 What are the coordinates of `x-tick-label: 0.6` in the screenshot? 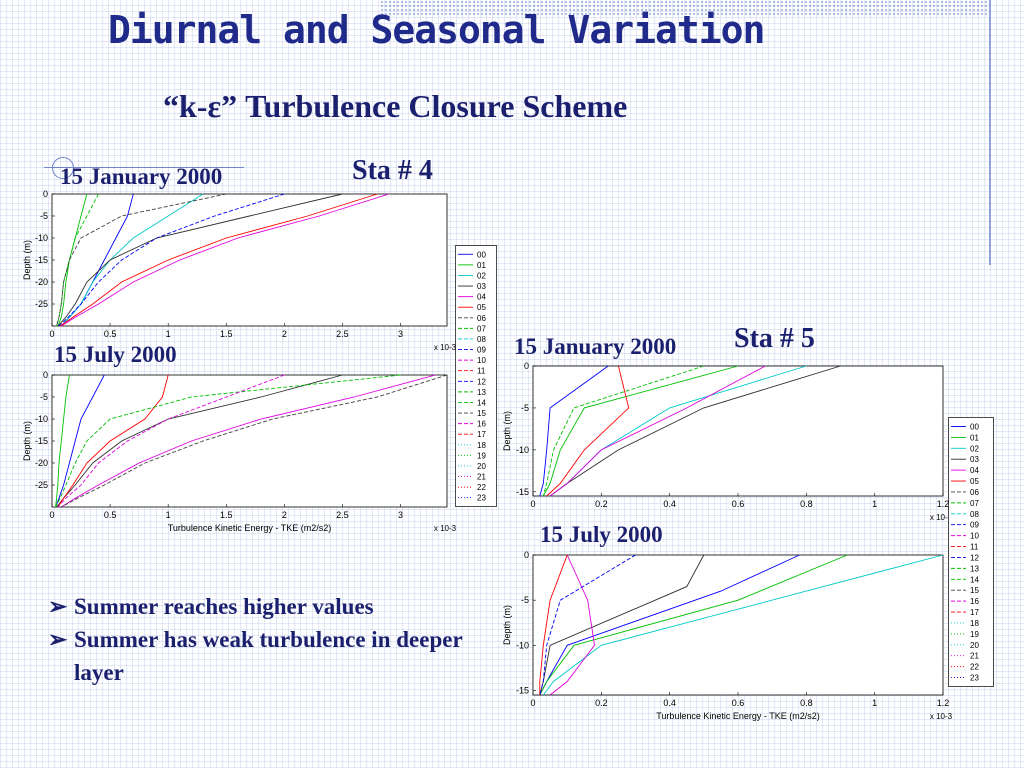 It's located at (738, 703).